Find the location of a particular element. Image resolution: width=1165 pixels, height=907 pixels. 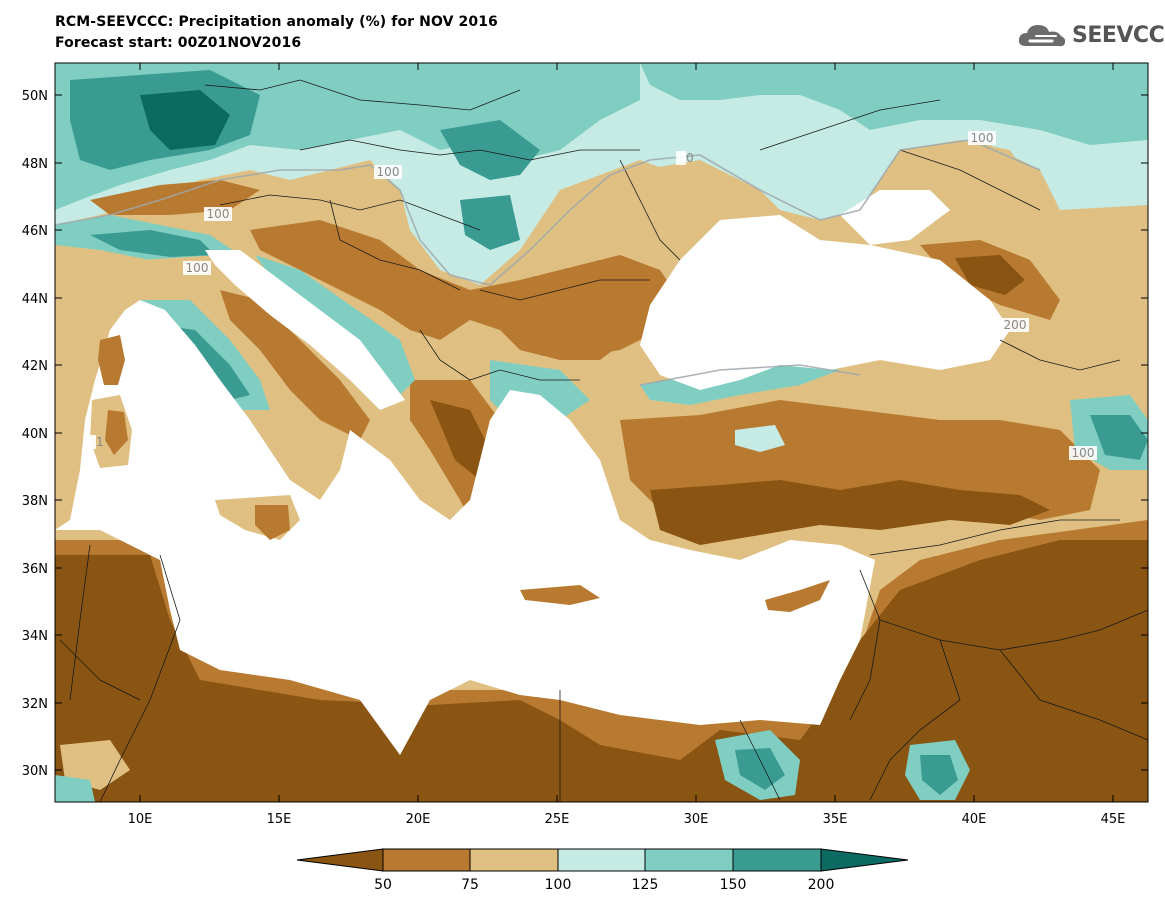

sea-tyrrhenian is located at coordinates (200, 450).